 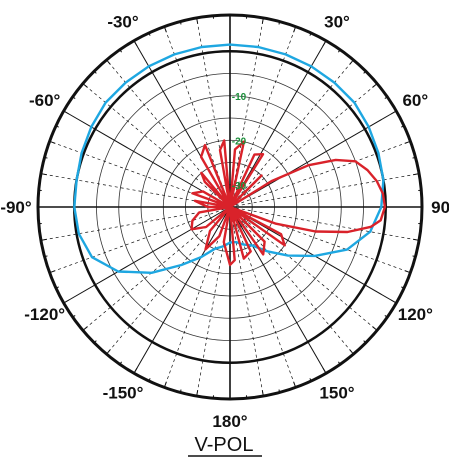 I want to click on angle-label: -60°, so click(x=45, y=100).